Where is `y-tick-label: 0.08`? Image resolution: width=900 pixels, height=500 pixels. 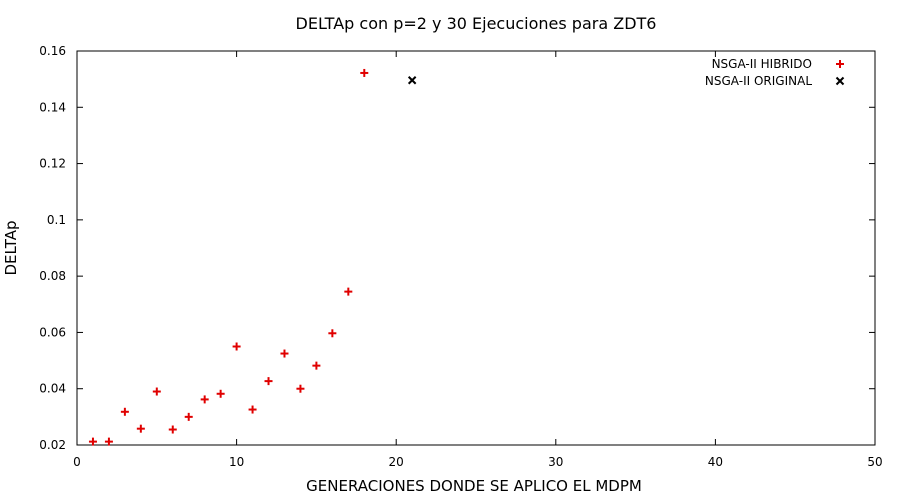 y-tick-label: 0.08 is located at coordinates (52, 276).